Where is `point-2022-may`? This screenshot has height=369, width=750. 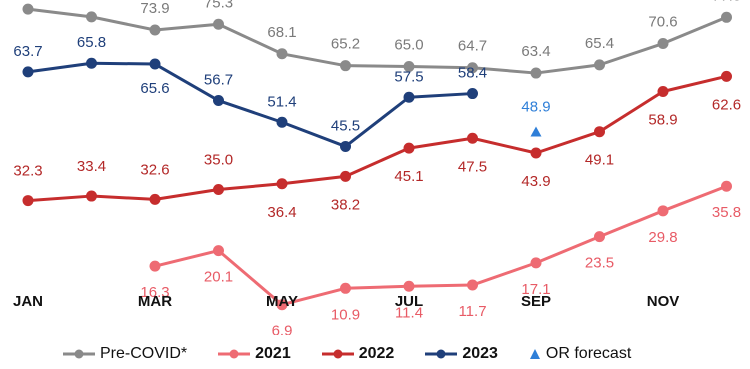
point-2022-may is located at coordinates (282, 184).